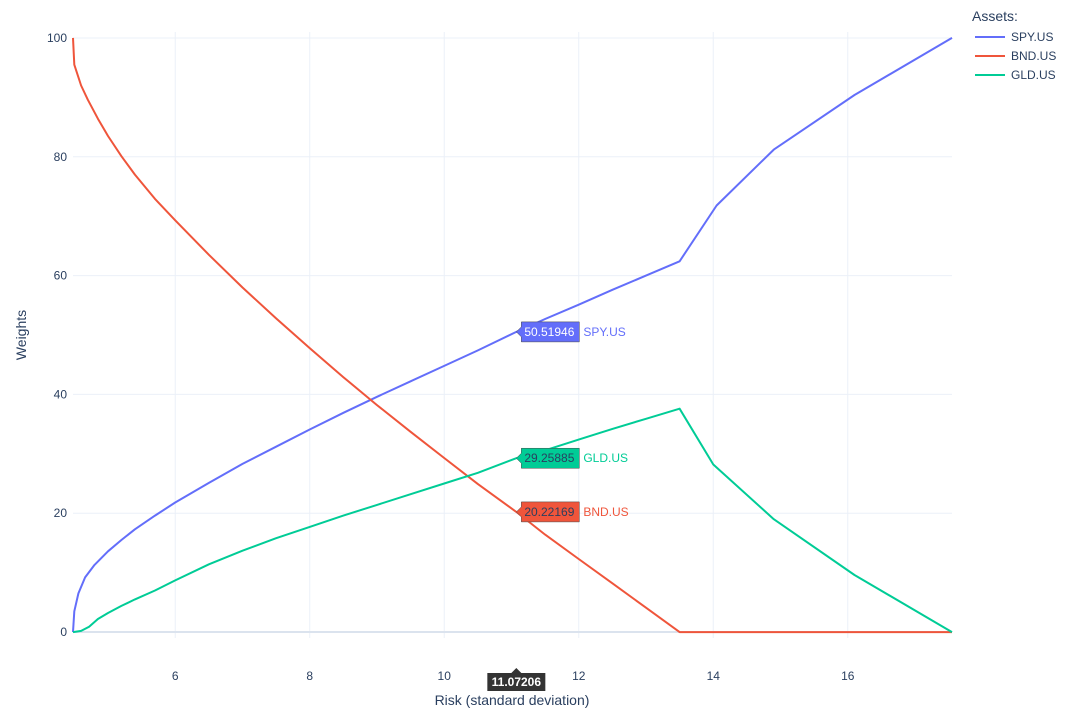 This screenshot has width=1077, height=713. What do you see at coordinates (309, 676) in the screenshot?
I see `x-tick-label: 8` at bounding box center [309, 676].